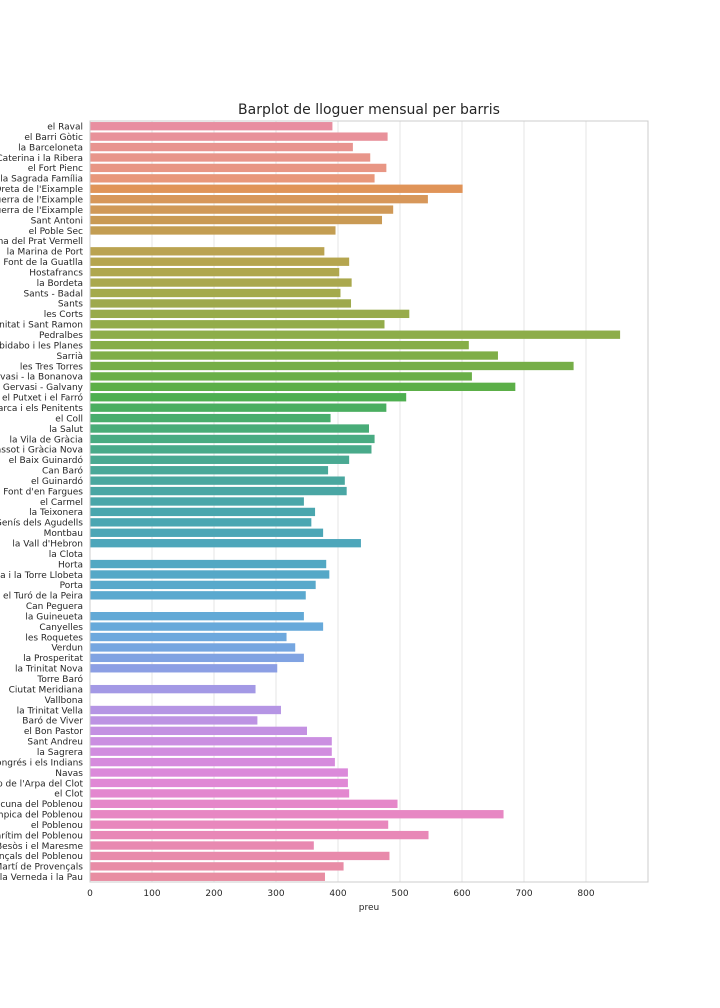 Image resolution: width=720 pixels, height=1008 pixels. Describe the element at coordinates (60, 284) in the screenshot. I see `y-tick-label: la Bordeta` at that location.